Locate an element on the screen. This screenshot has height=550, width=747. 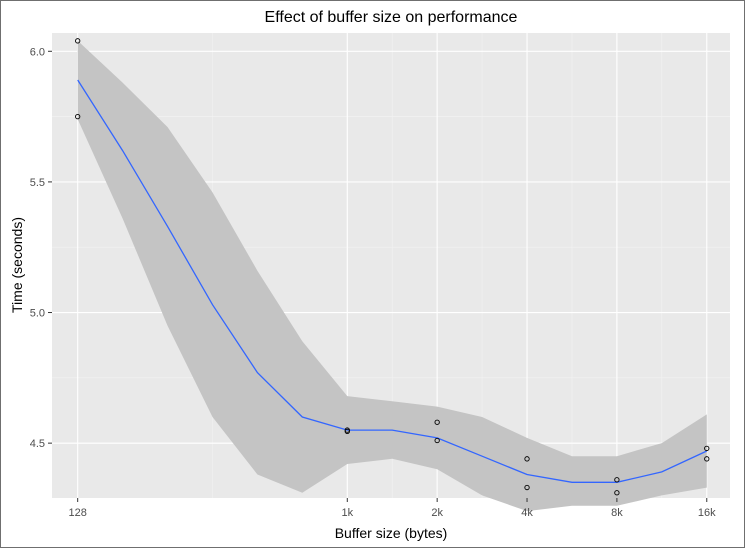
y-tick-label: 5.5 is located at coordinates (37, 183).